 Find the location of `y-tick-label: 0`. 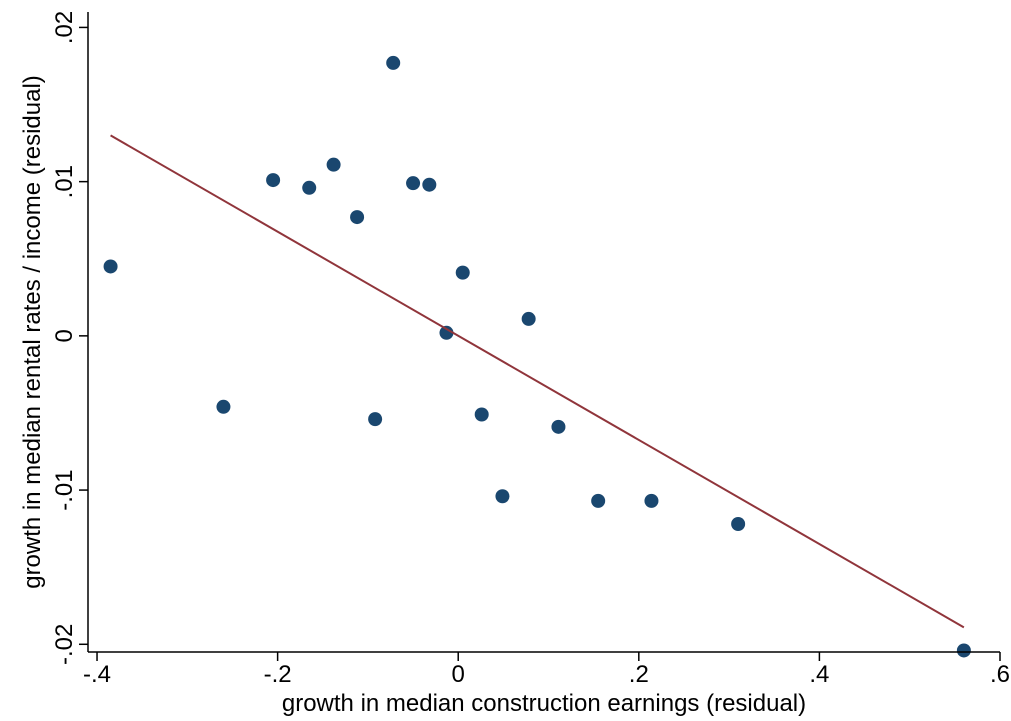

y-tick-label: 0 is located at coordinates (64, 335).